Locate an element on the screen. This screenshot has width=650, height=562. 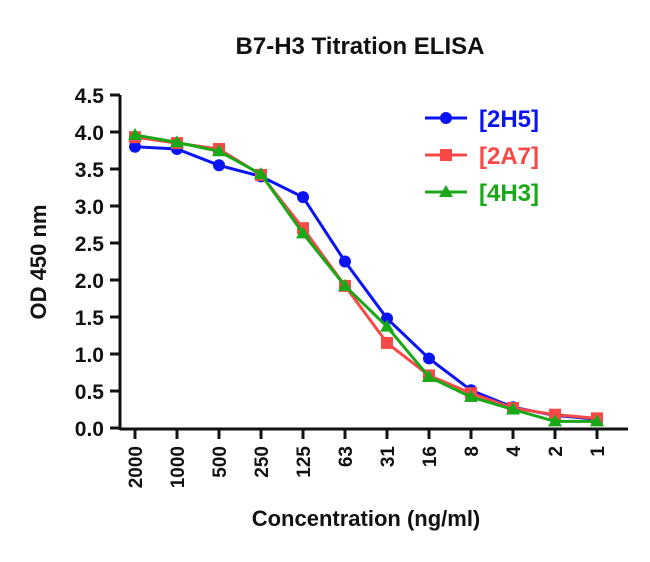
x-tick-label: 8 is located at coordinates (472, 451).